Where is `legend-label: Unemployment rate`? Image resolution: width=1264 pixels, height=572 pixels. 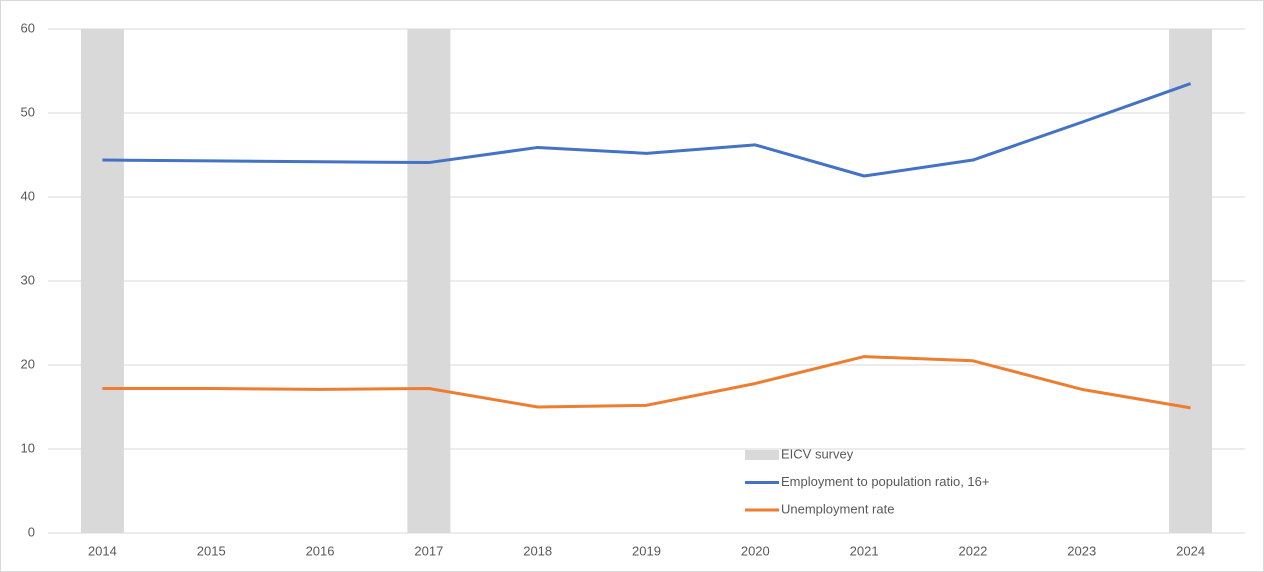 legend-label: Unemployment rate is located at coordinates (837, 508).